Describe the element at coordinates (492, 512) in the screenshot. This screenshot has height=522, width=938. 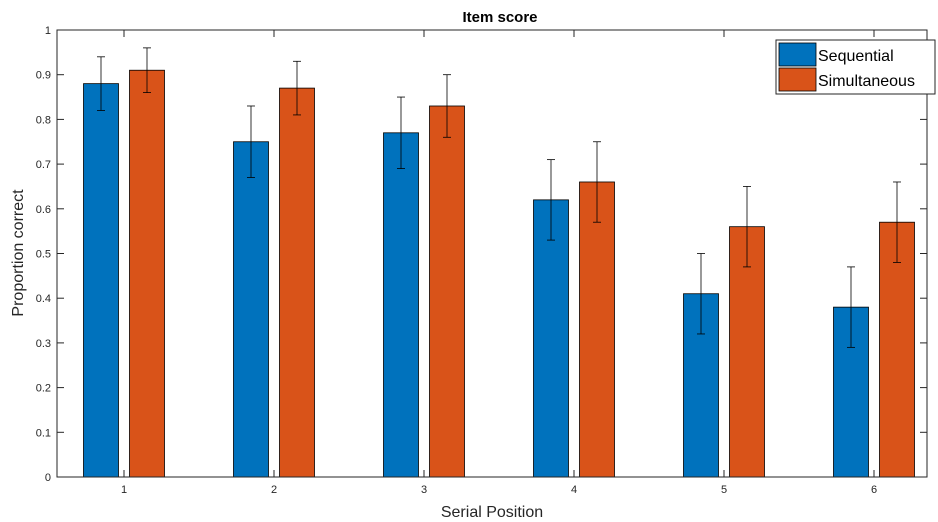
I see `x-axis-title: Serial Position` at that location.